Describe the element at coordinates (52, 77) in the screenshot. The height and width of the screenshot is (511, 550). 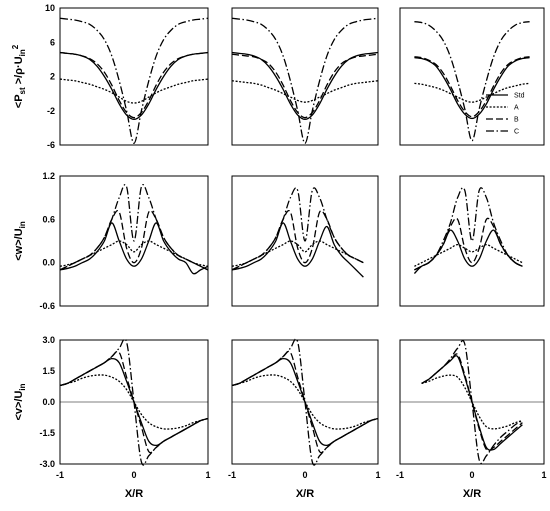
I see `y-tick-label: 2` at that location.